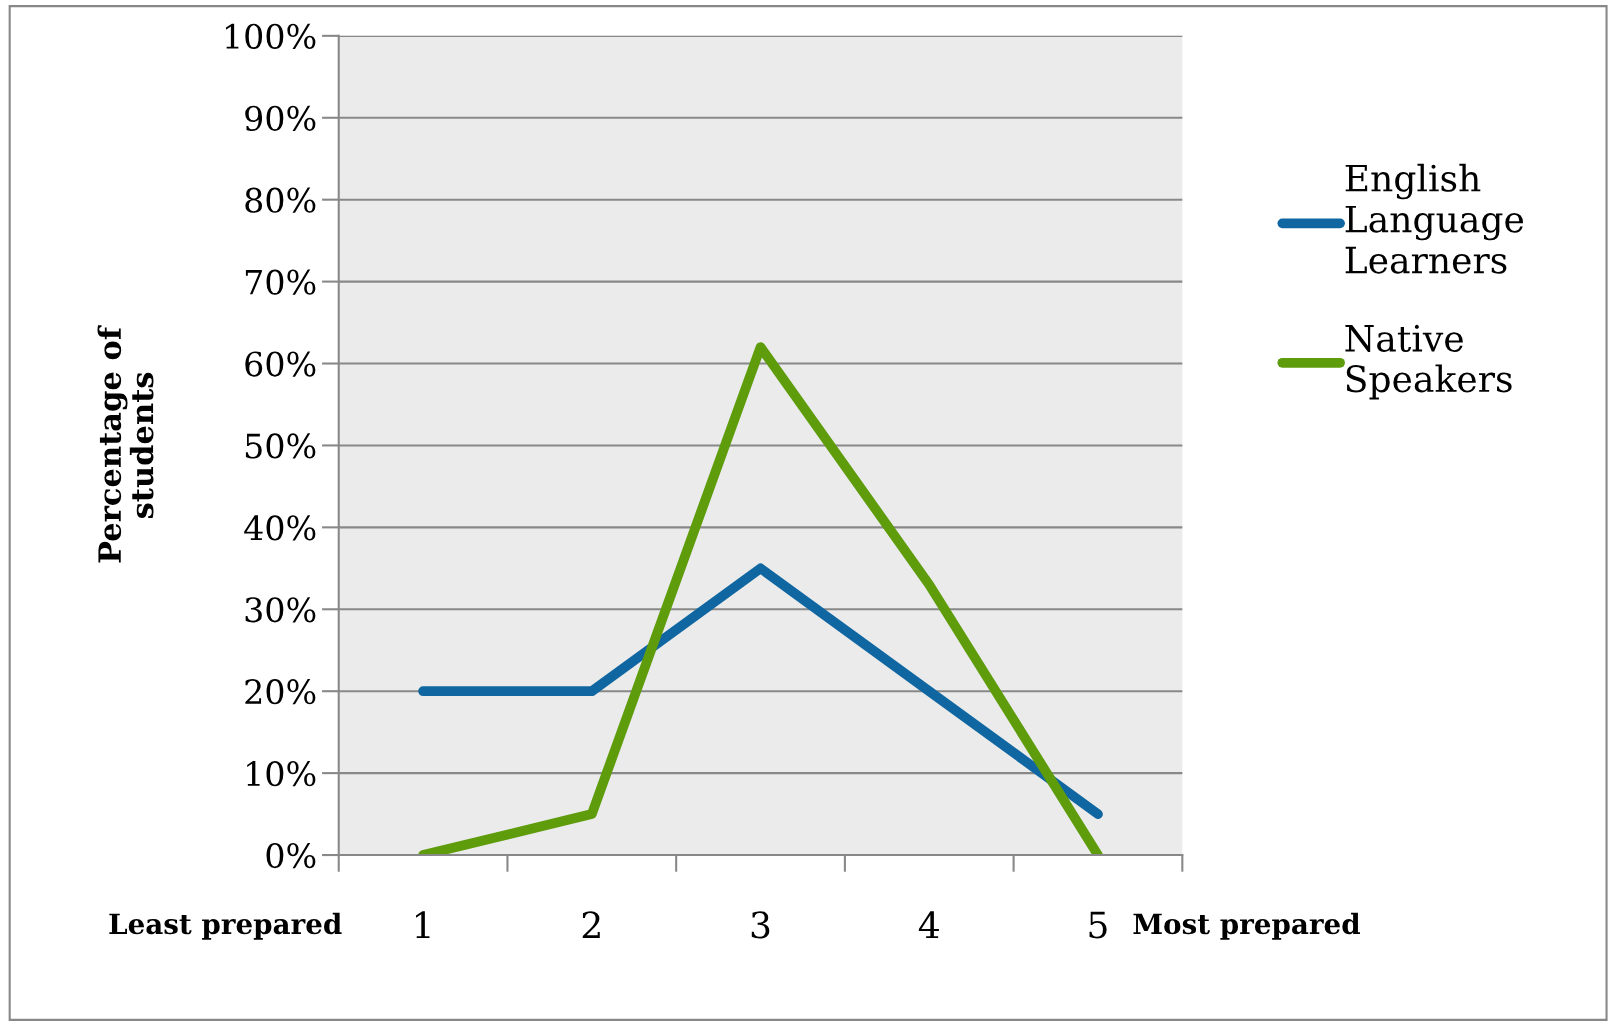  Describe the element at coordinates (125, 444) in the screenshot. I see `y-axis-title: Percentage of students` at that location.